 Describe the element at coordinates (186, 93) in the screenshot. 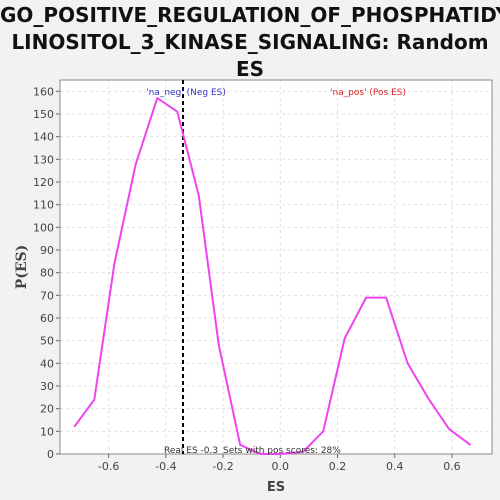

I see `neg-es-annotation: 'na_neg' (Neg ES)` at that location.